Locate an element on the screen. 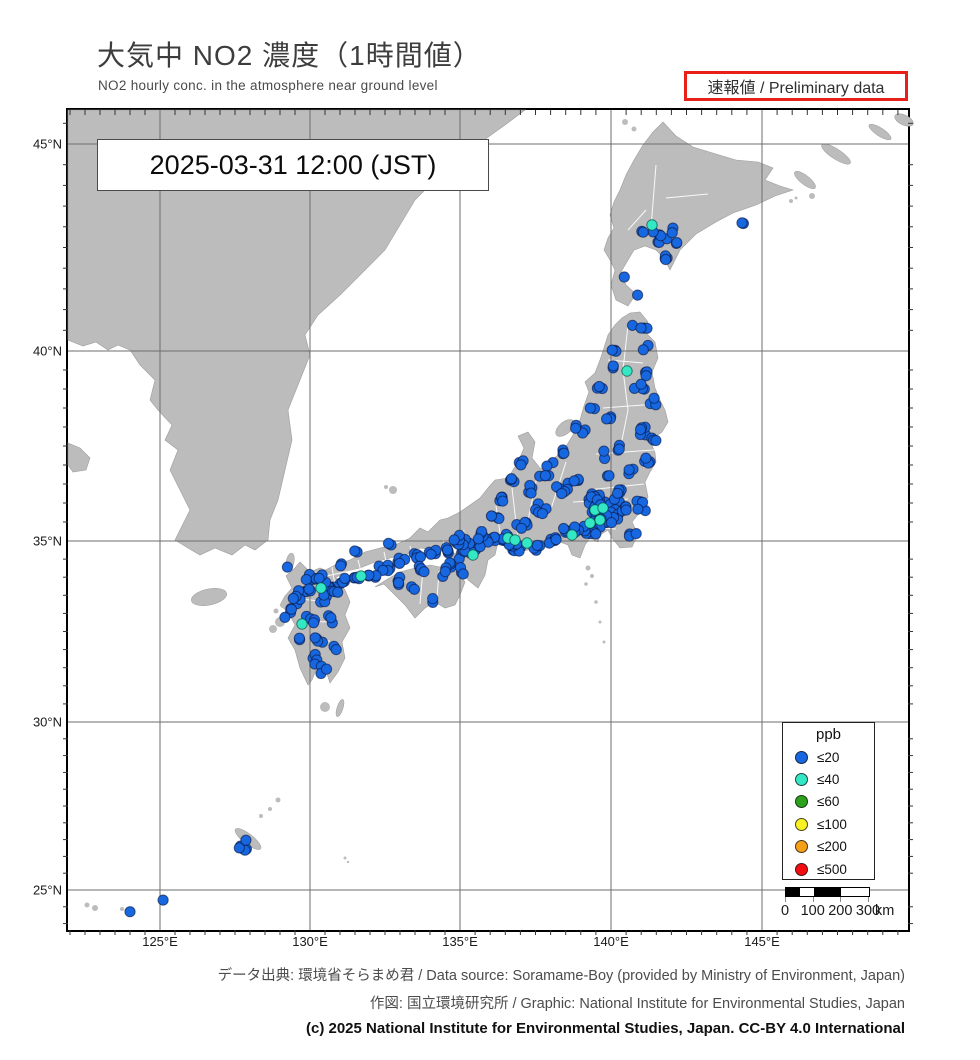 This screenshot has height=1060, width=980. lat-tick-label: 30°N is located at coordinates (47, 722).